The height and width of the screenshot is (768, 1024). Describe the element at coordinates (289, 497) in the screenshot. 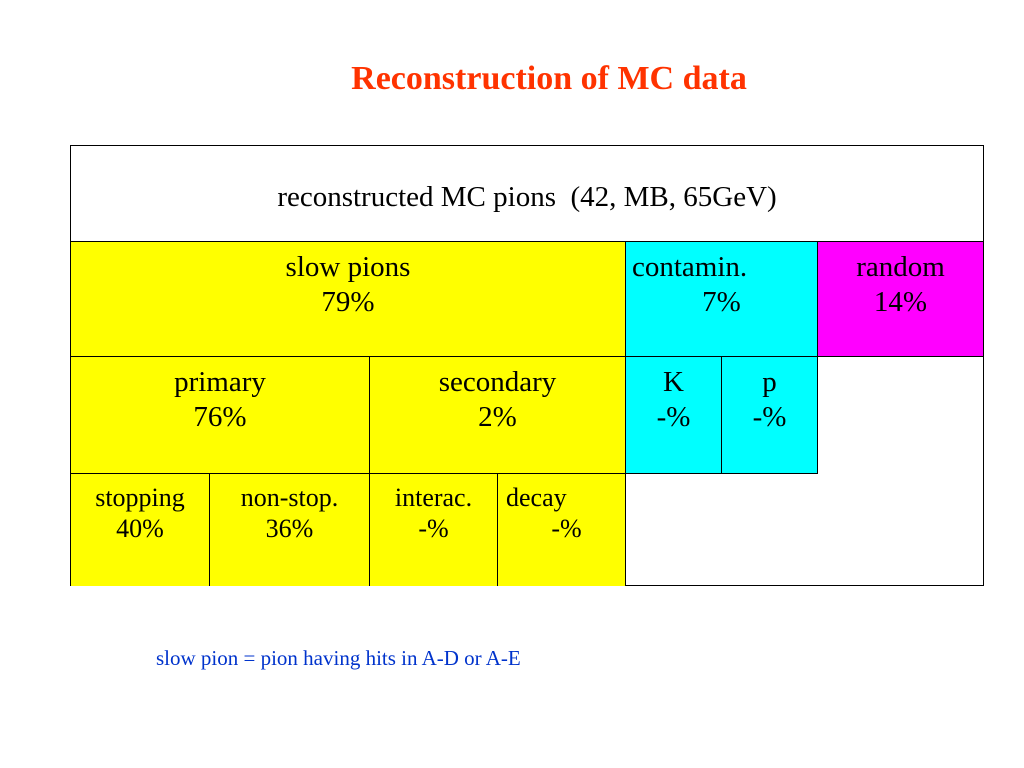

I see `non-stop-label: non-stop.` at that location.